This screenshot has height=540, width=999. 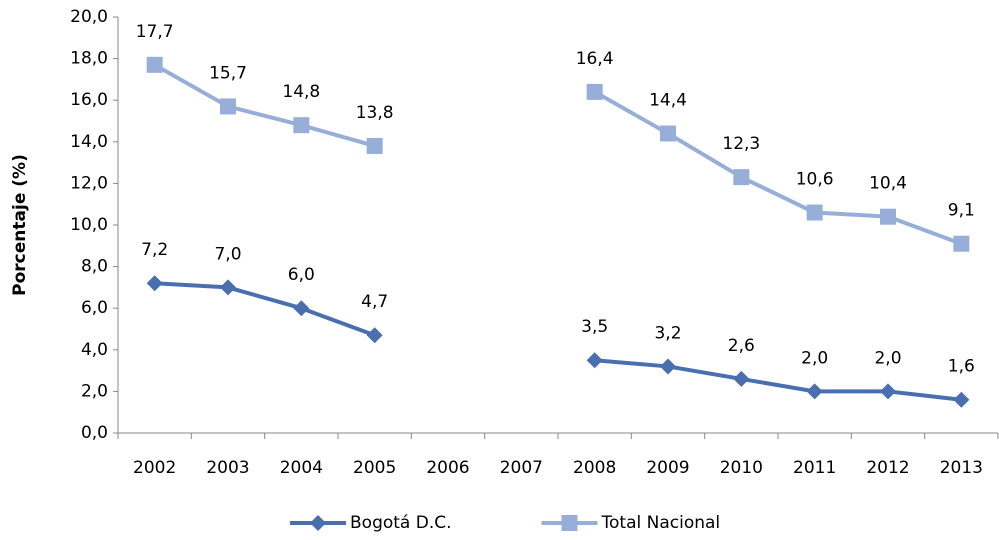 I want to click on y-tick-label: 14,0, so click(x=89, y=142).